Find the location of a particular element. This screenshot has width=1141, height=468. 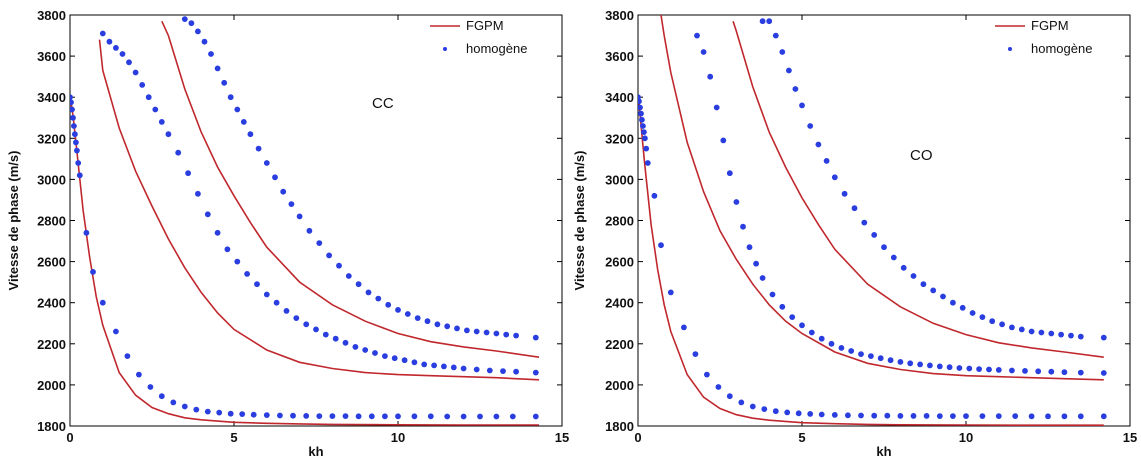

x-axis-label: kh is located at coordinates (315, 451).